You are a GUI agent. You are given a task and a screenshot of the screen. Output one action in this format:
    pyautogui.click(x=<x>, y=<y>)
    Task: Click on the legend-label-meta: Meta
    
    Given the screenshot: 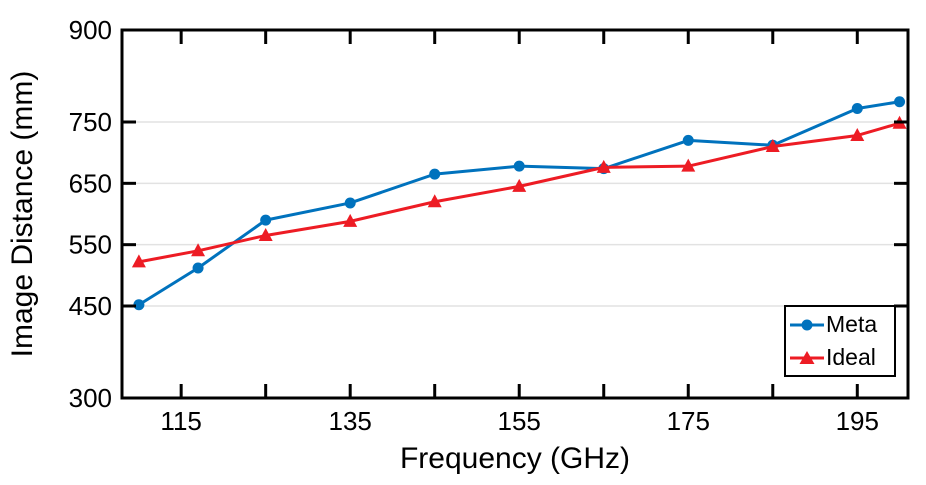 What is the action you would take?
    pyautogui.click(x=852, y=324)
    